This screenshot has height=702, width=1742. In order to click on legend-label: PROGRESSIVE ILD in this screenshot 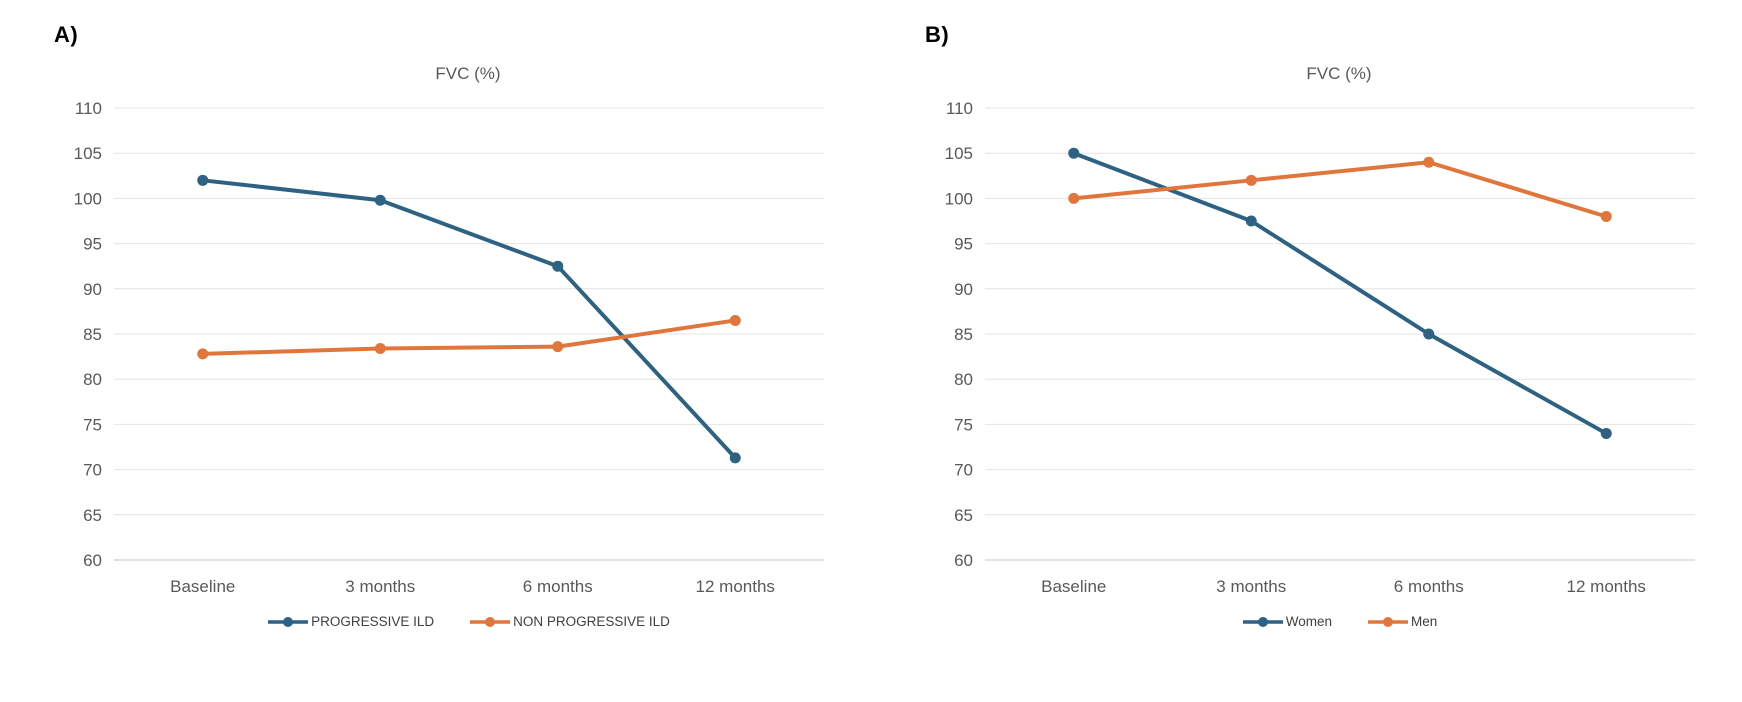, I will do `click(373, 621)`.